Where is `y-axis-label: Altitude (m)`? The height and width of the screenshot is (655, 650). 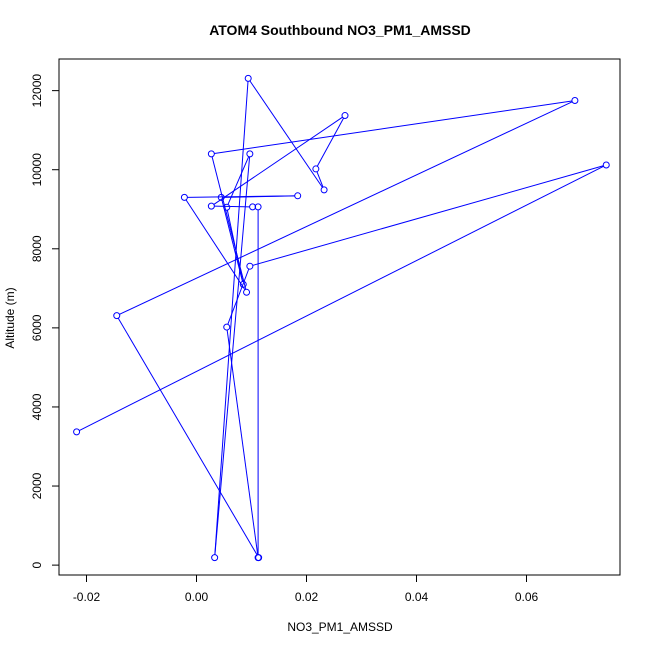 y-axis-label: Altitude (m) is located at coordinates (10, 317).